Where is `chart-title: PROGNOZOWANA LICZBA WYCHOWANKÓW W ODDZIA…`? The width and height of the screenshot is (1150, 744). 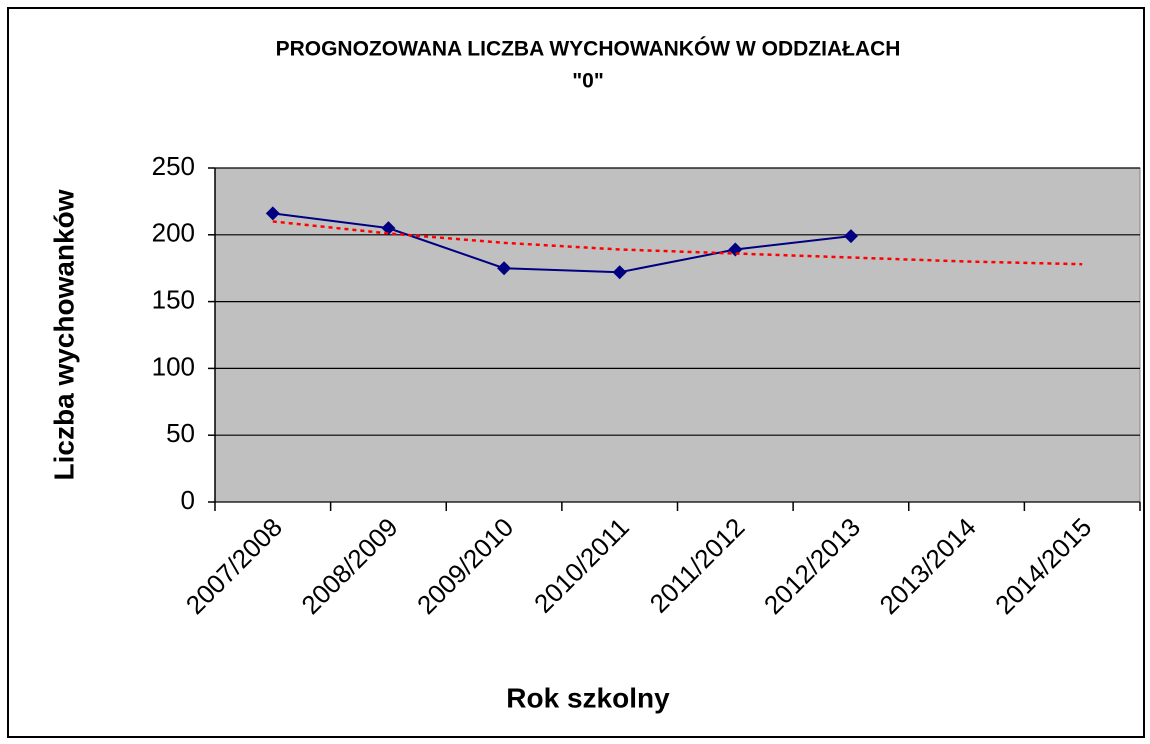
chart-title: PROGNOZOWANA LICZBA WYCHOWANKÓW W ODDZIA… is located at coordinates (588, 49).